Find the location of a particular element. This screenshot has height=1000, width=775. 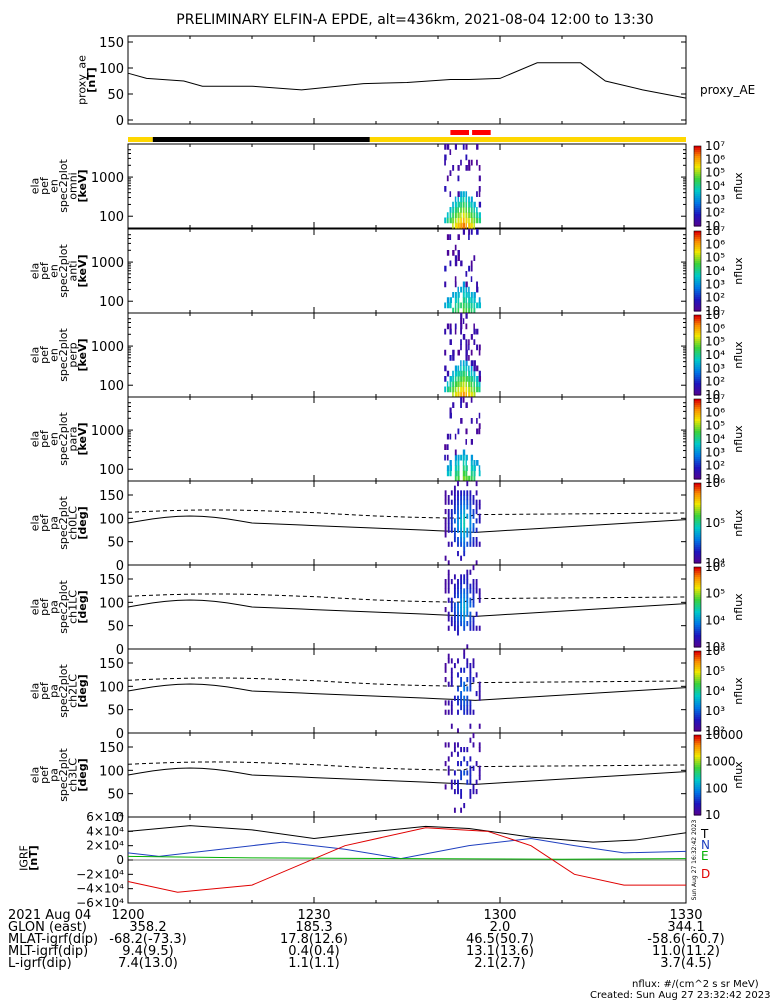

y-axis-label-line: pa is located at coordinates (53, 523).